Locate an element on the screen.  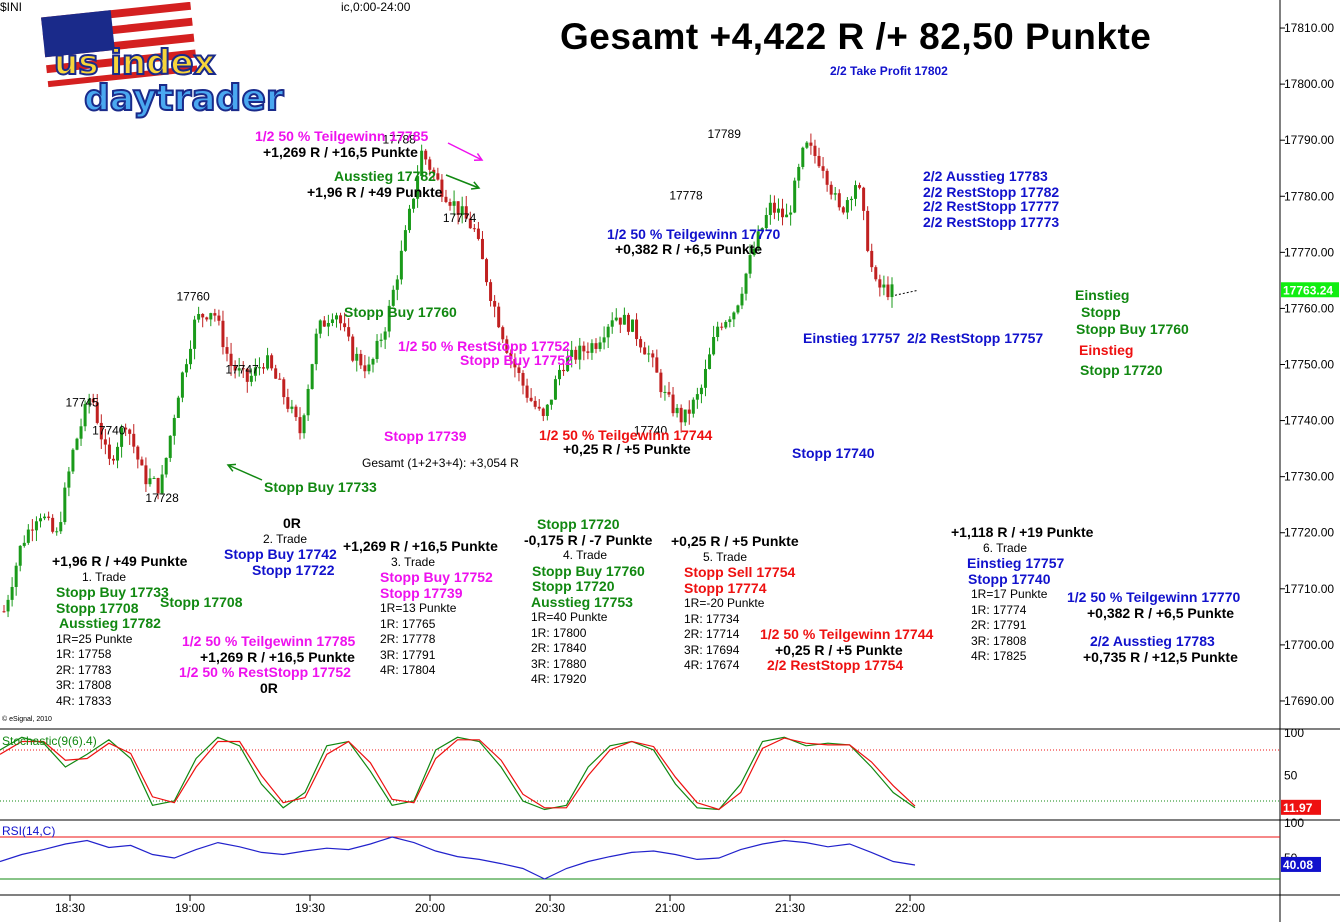
trade-block-line: 3. Trade is located at coordinates (413, 561).